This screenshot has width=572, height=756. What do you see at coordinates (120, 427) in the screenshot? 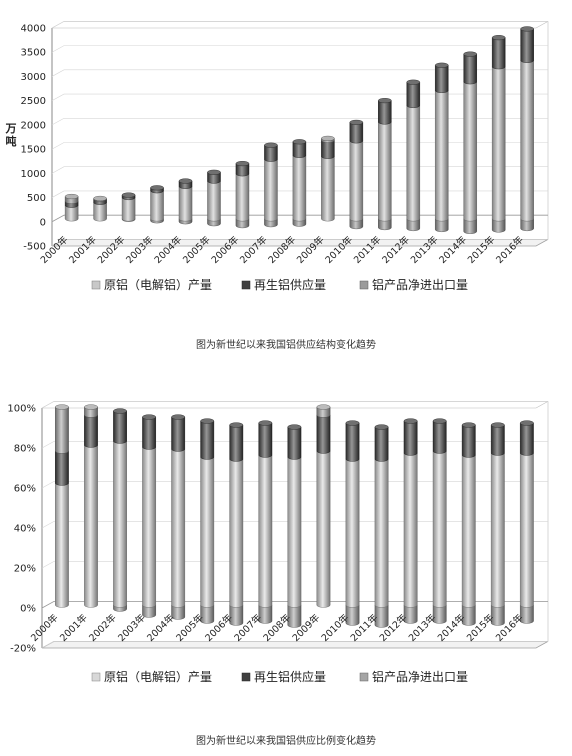
I see `bar-再生铝供应量-2002年` at bounding box center [120, 427].